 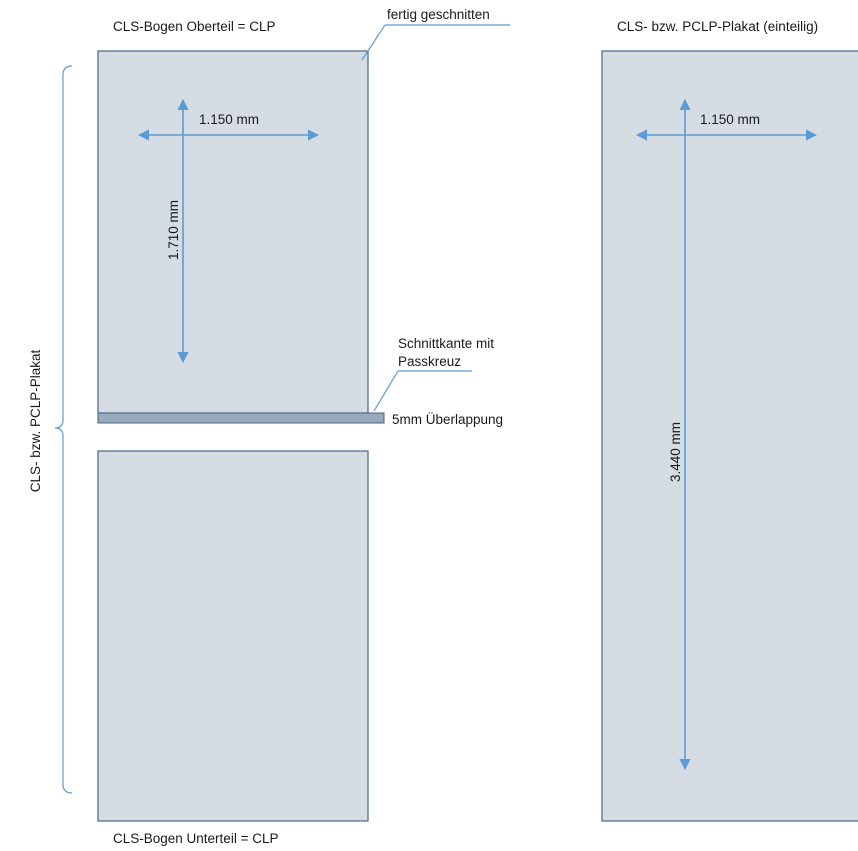 What do you see at coordinates (194, 26) in the screenshot?
I see `top-sheet-label: CLS-Bogen Oberteil = CLP` at bounding box center [194, 26].